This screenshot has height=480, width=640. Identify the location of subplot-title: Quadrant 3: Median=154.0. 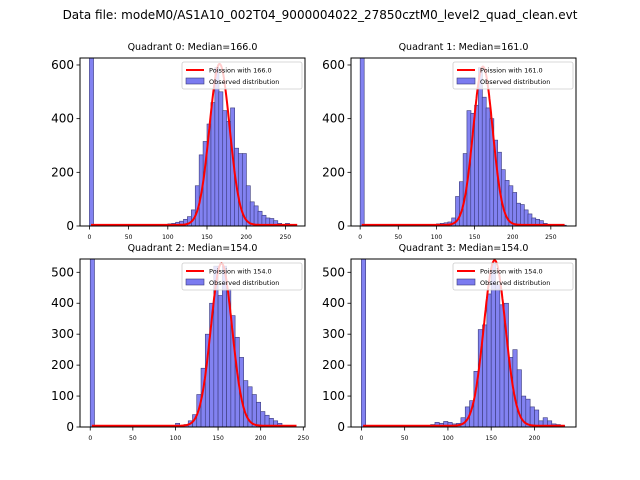
(464, 248).